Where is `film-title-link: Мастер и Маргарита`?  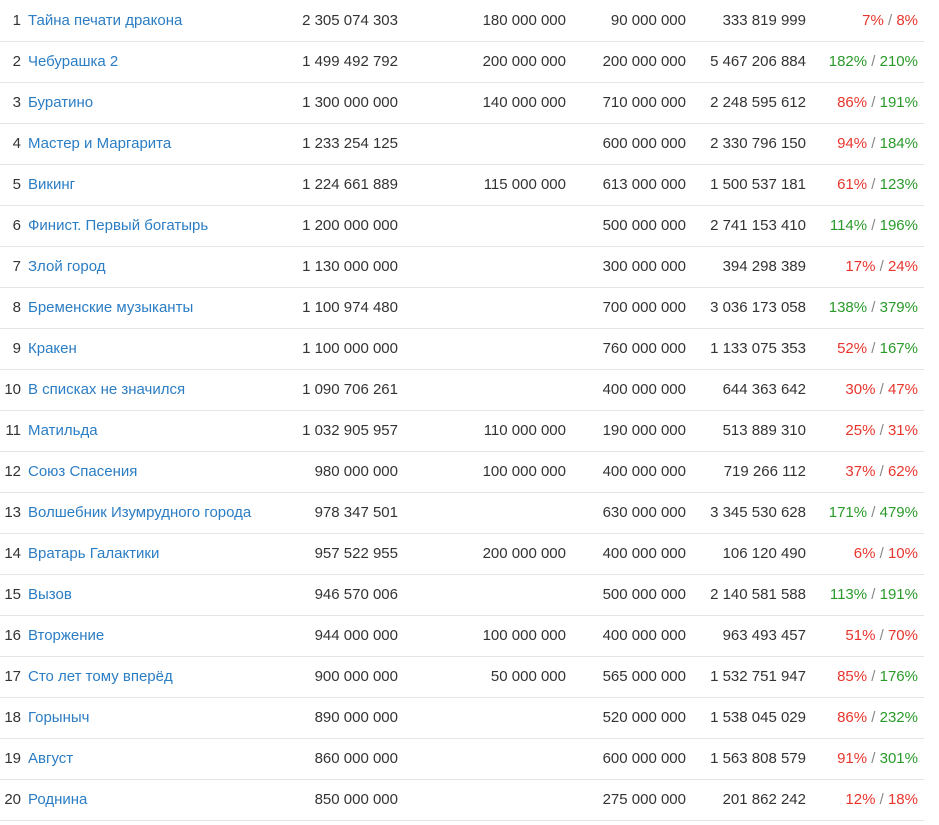
film-title-link: Мастер и Маргарита is located at coordinates (100, 143).